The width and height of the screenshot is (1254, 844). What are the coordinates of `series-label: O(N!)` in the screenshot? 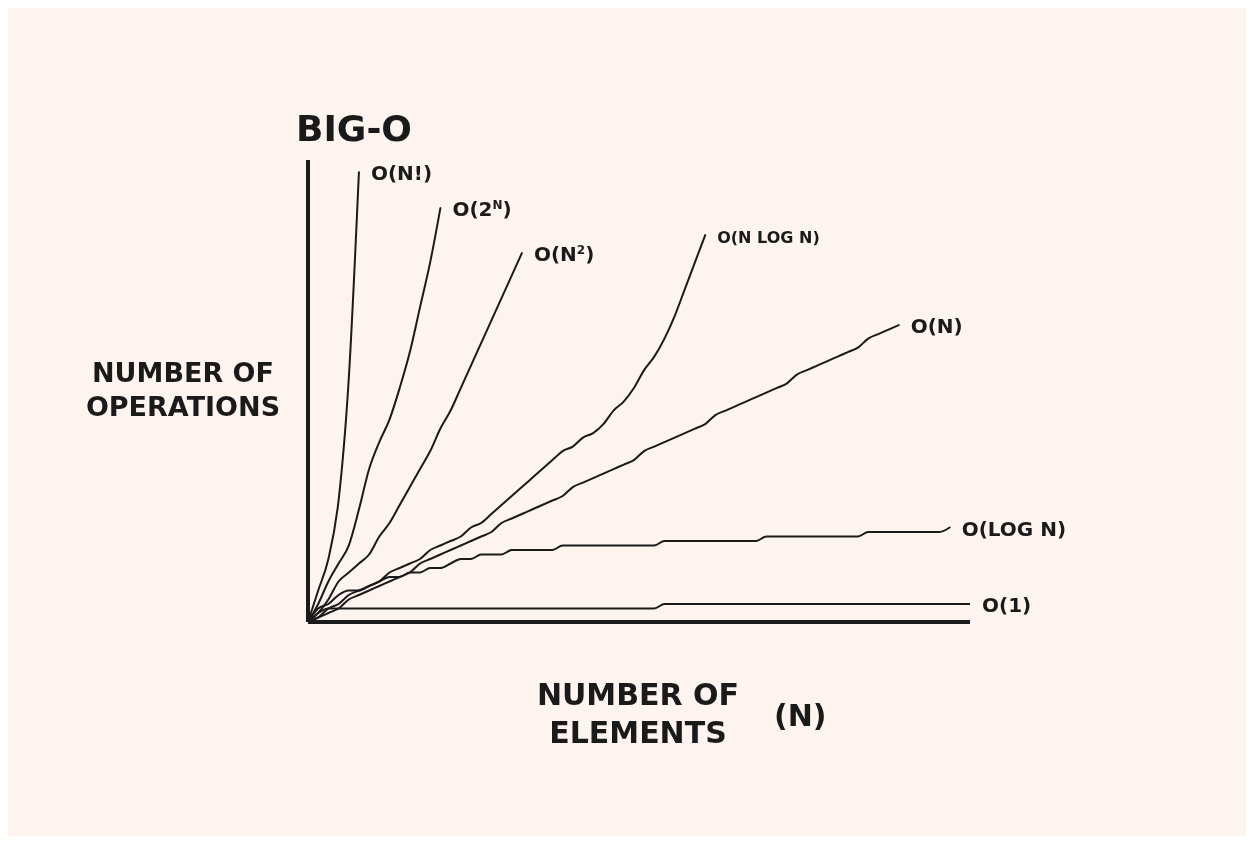 It's located at (401, 173).